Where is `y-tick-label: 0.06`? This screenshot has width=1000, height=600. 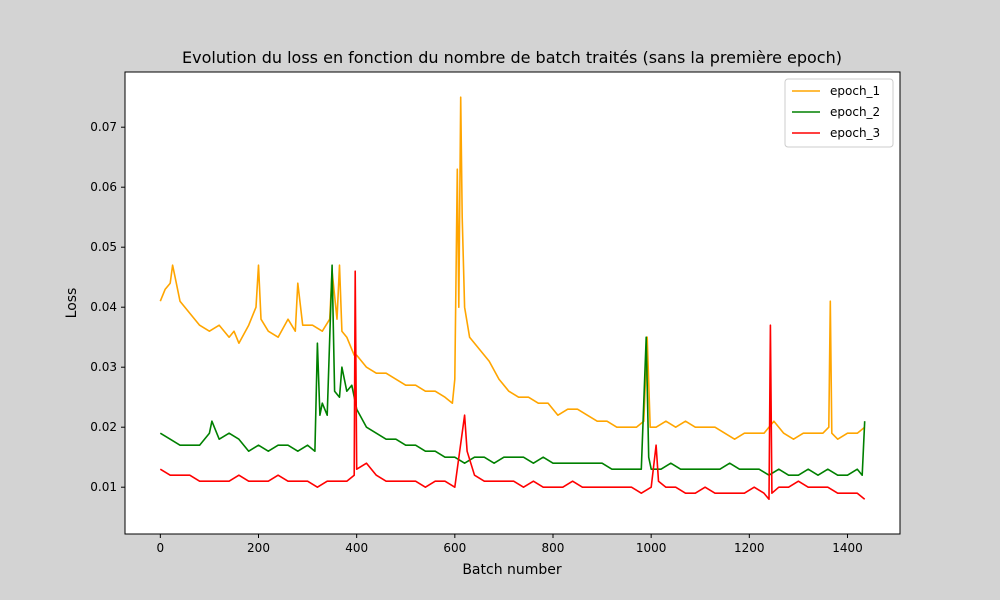
y-tick-label: 0.06 is located at coordinates (103, 187).